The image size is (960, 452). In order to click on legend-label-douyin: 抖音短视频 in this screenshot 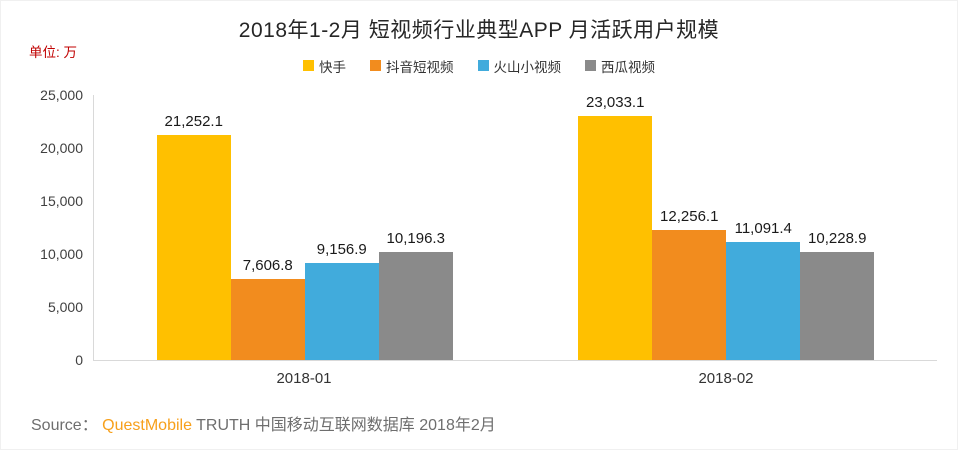, I will do `click(420, 67)`.